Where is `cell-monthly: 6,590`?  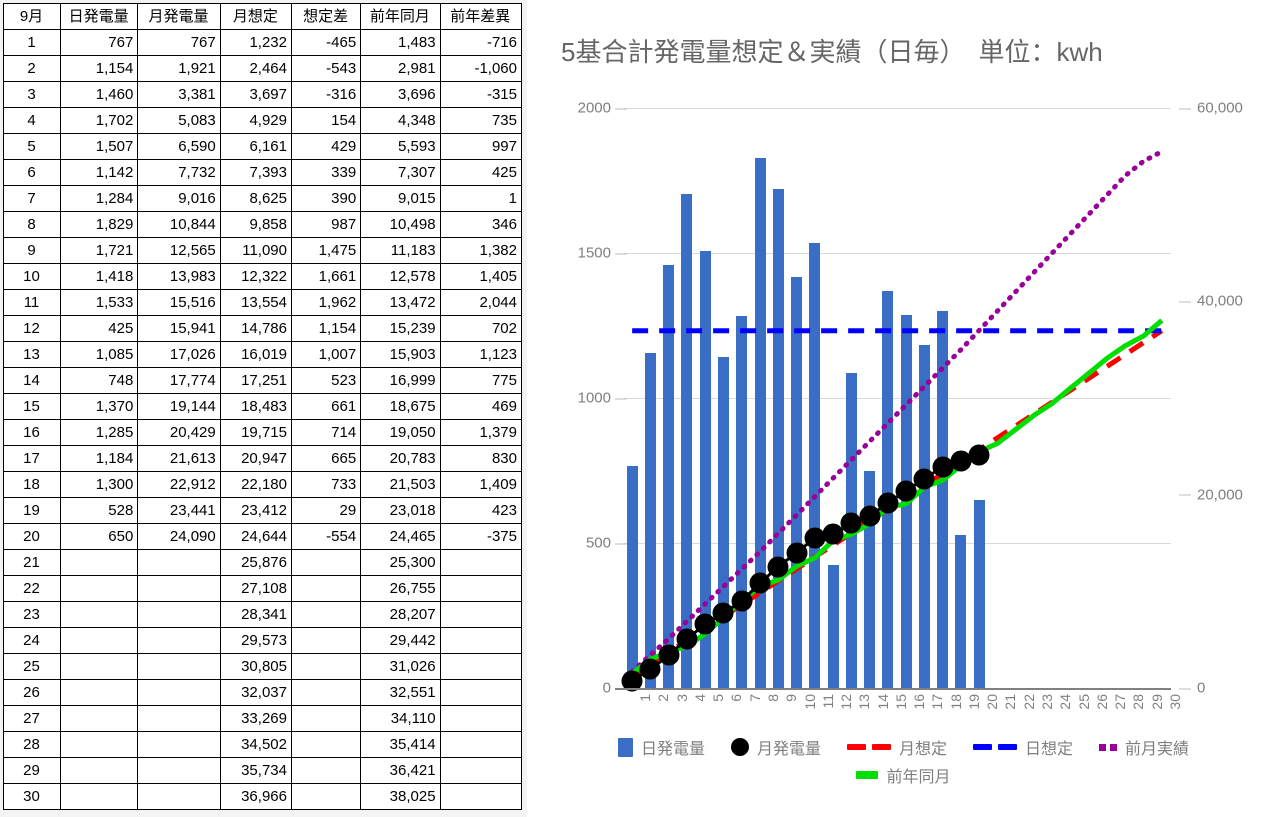 cell-monthly: 6,590 is located at coordinates (179, 146).